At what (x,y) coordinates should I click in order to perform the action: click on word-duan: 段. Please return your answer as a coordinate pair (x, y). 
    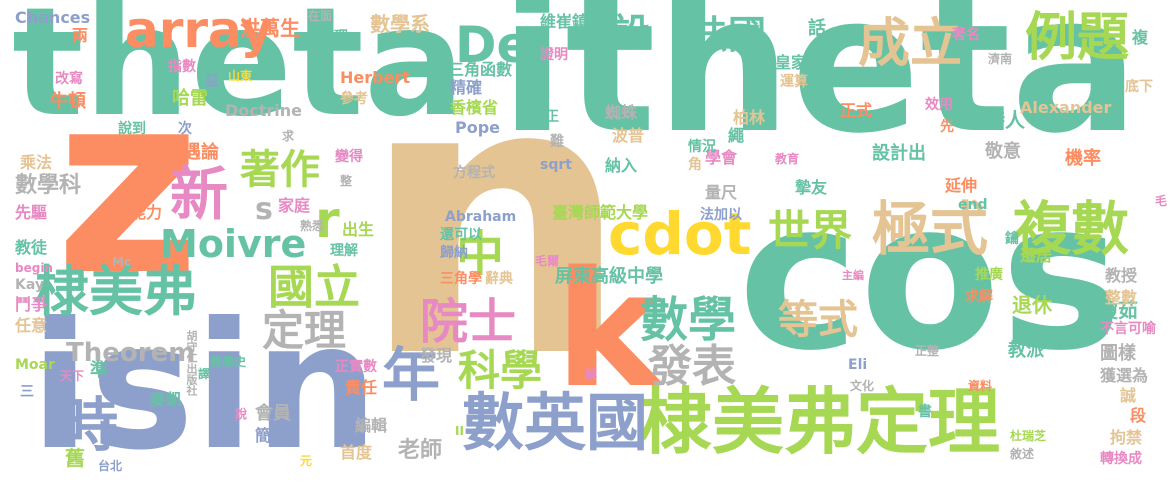
    Looking at the image, I should click on (1138, 415).